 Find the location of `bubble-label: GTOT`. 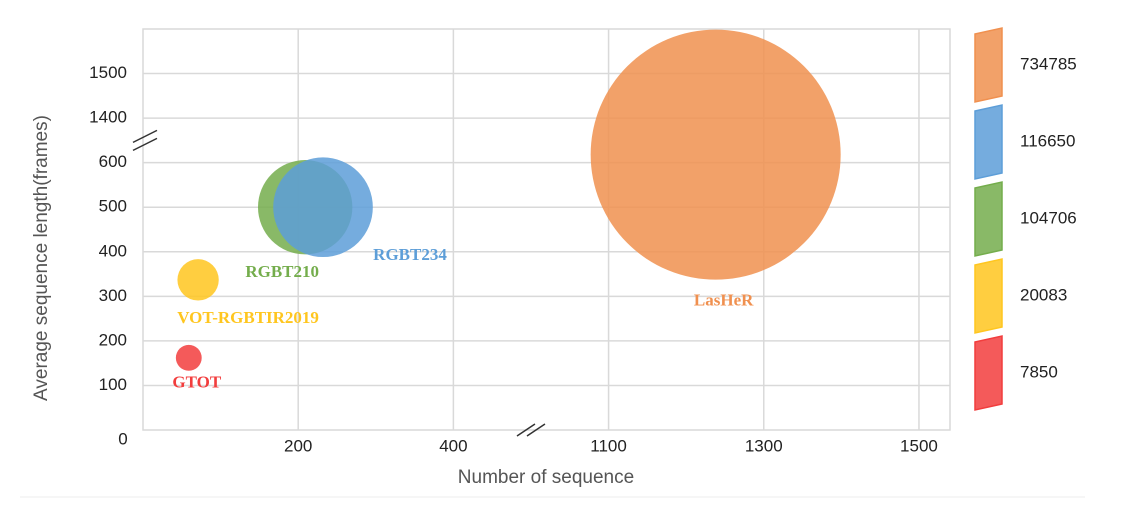

bubble-label: GTOT is located at coordinates (196, 382).